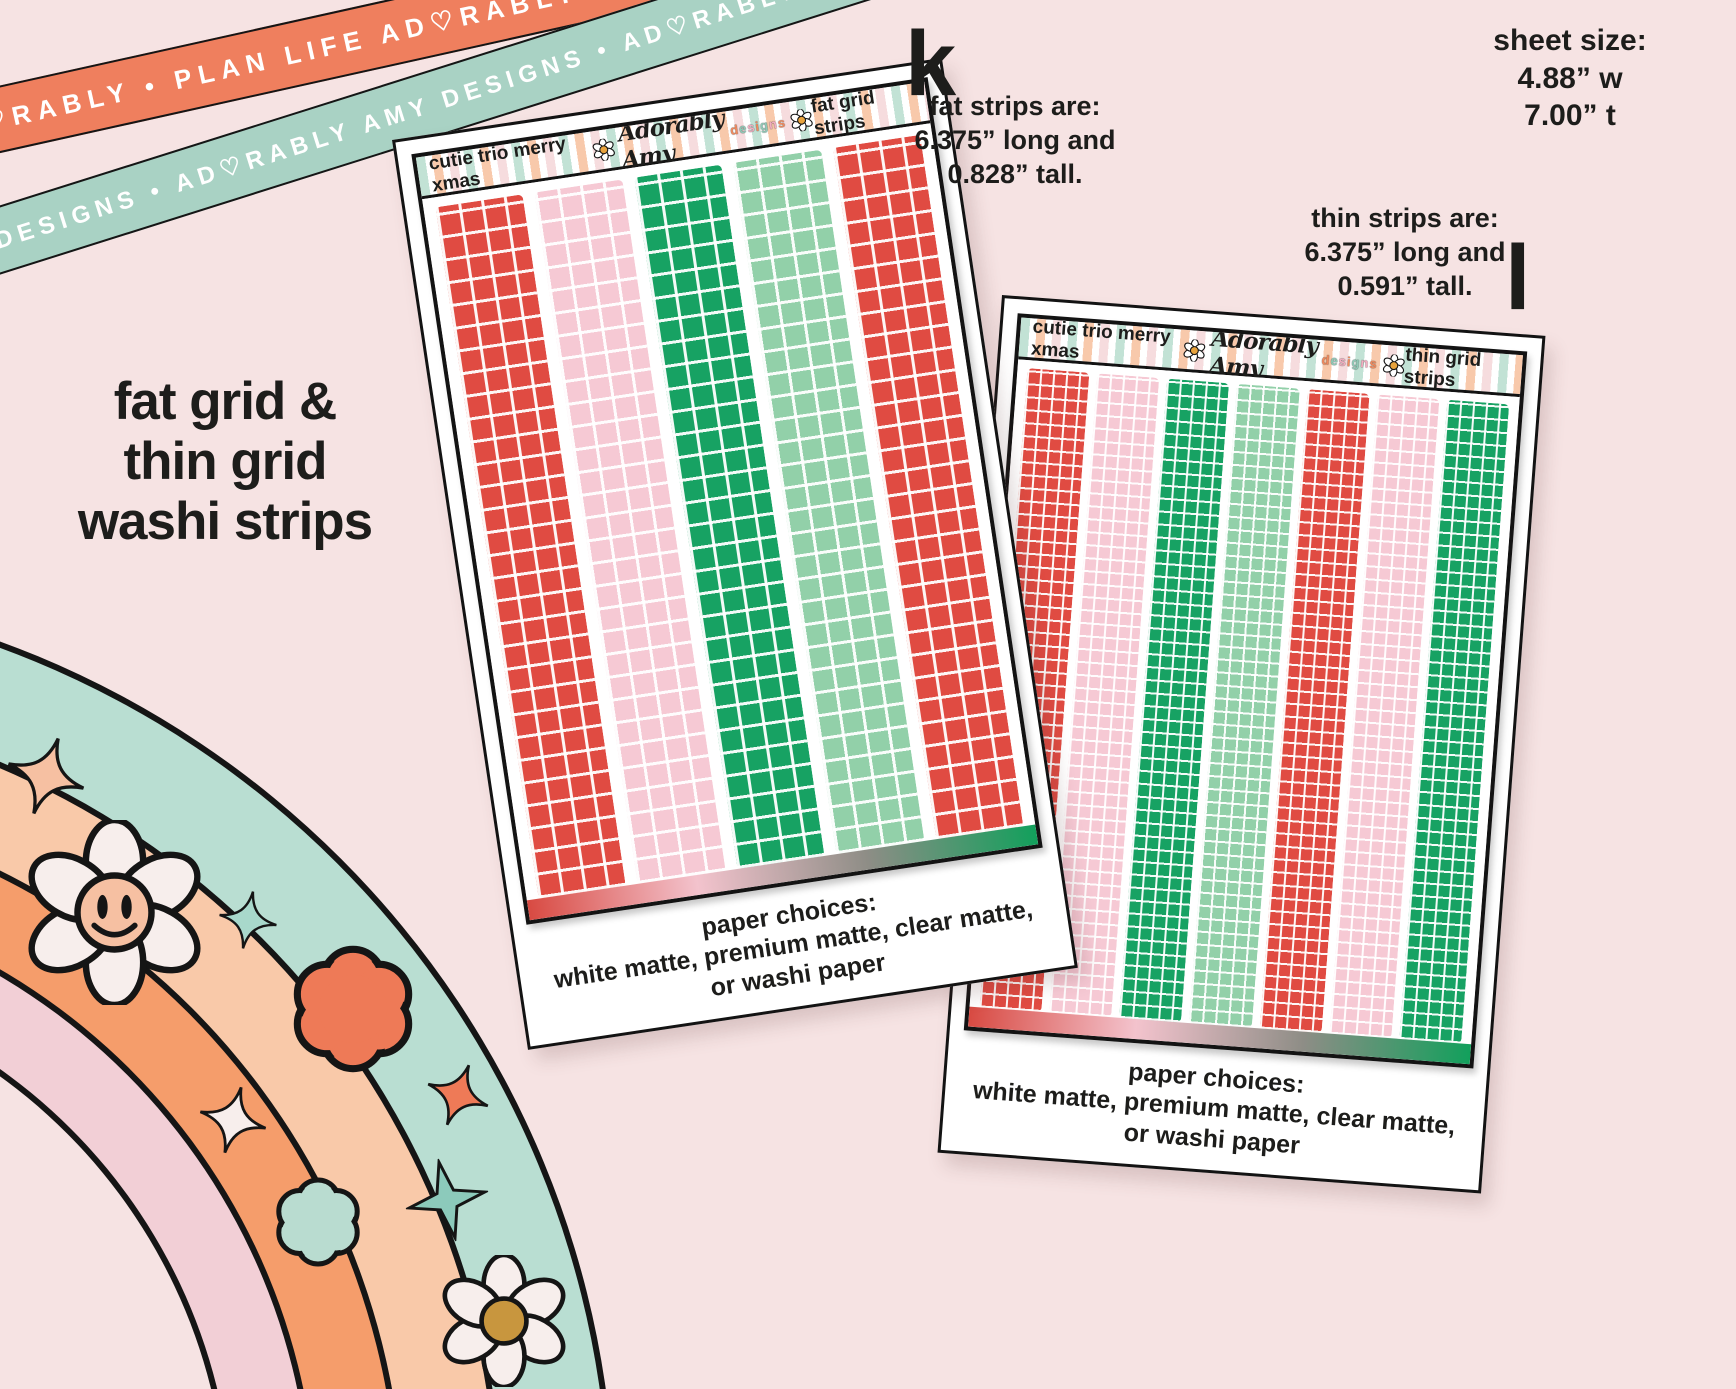 This screenshot has width=1736, height=1389. Describe the element at coordinates (1570, 115) in the screenshot. I see `sheet-size-line: 7.00” t` at that location.